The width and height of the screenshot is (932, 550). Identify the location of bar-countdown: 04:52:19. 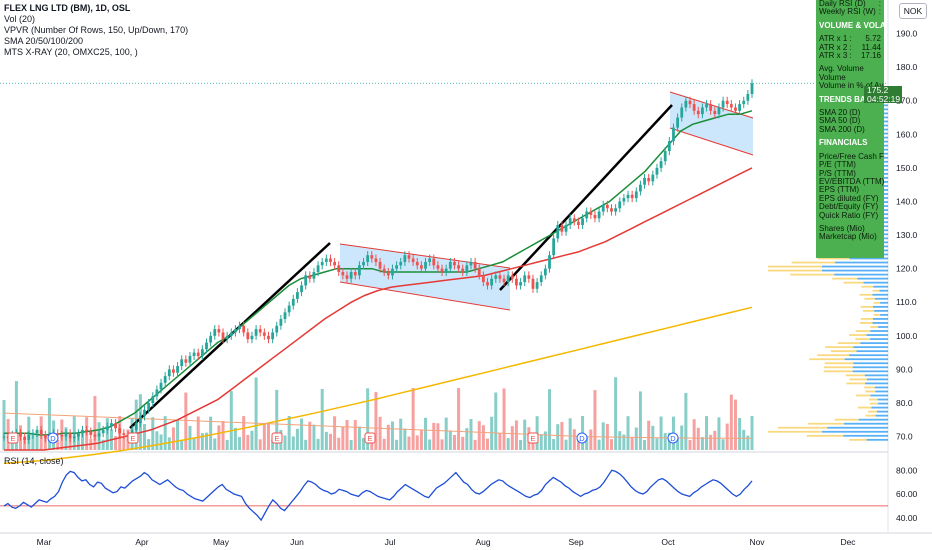
(884, 98).